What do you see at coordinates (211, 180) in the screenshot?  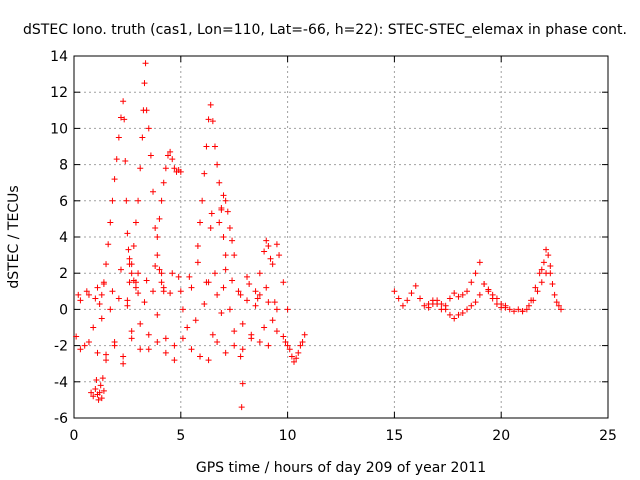 I see `series-arc-6h-spike` at bounding box center [211, 180].